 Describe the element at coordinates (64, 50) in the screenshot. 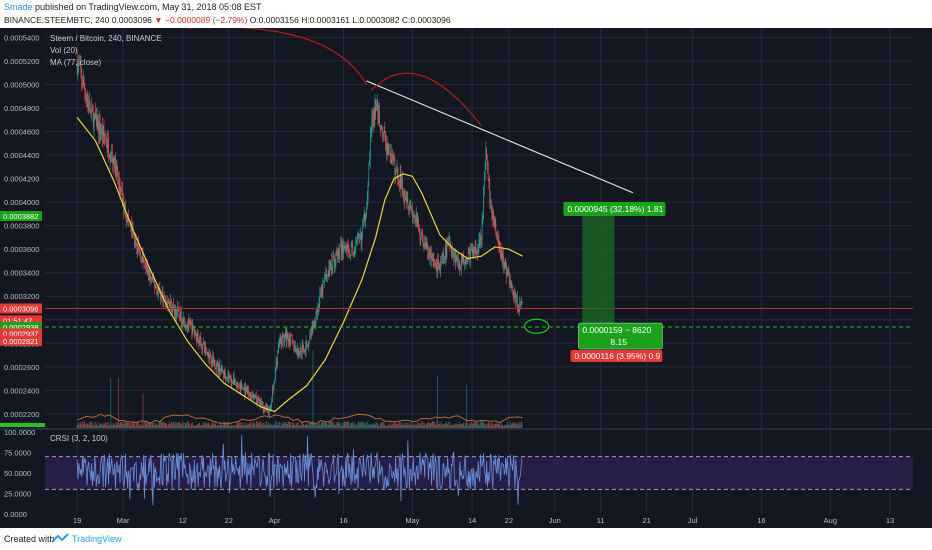

I see `vol-legend: Vol (20)` at that location.